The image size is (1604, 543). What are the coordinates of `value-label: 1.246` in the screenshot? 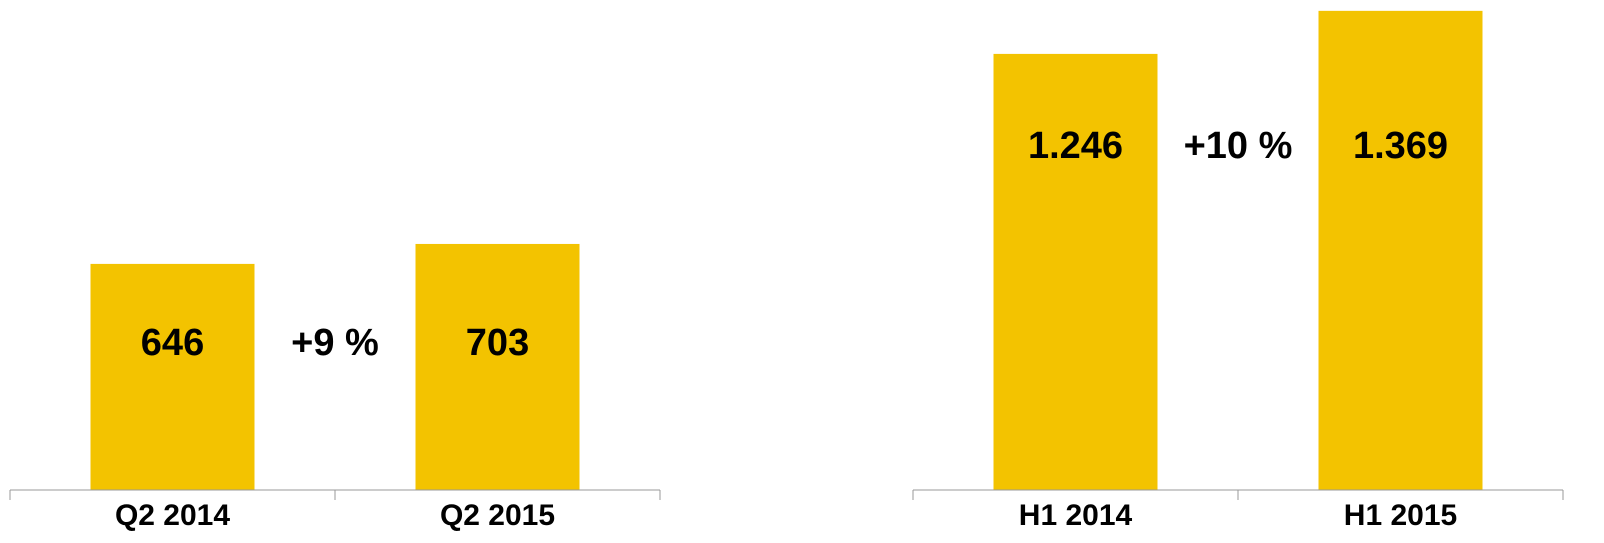 It's located at (1075, 146).